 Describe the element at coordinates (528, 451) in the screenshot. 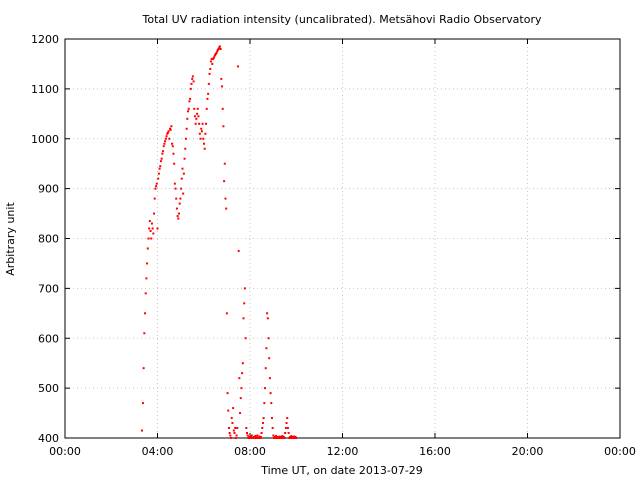

I see `x-tick-label: 20:00` at that location.